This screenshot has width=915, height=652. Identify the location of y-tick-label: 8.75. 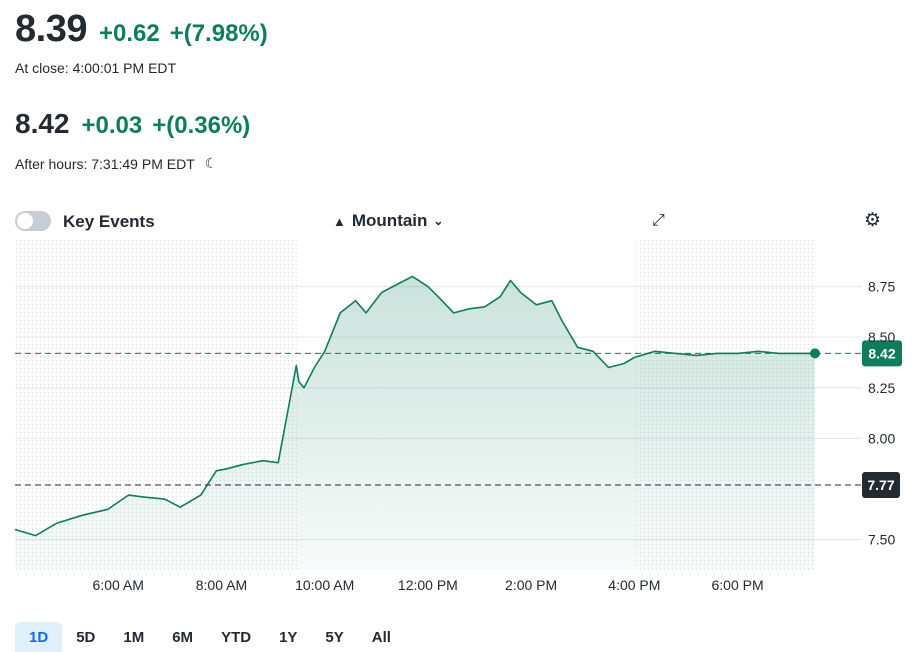
(881, 287).